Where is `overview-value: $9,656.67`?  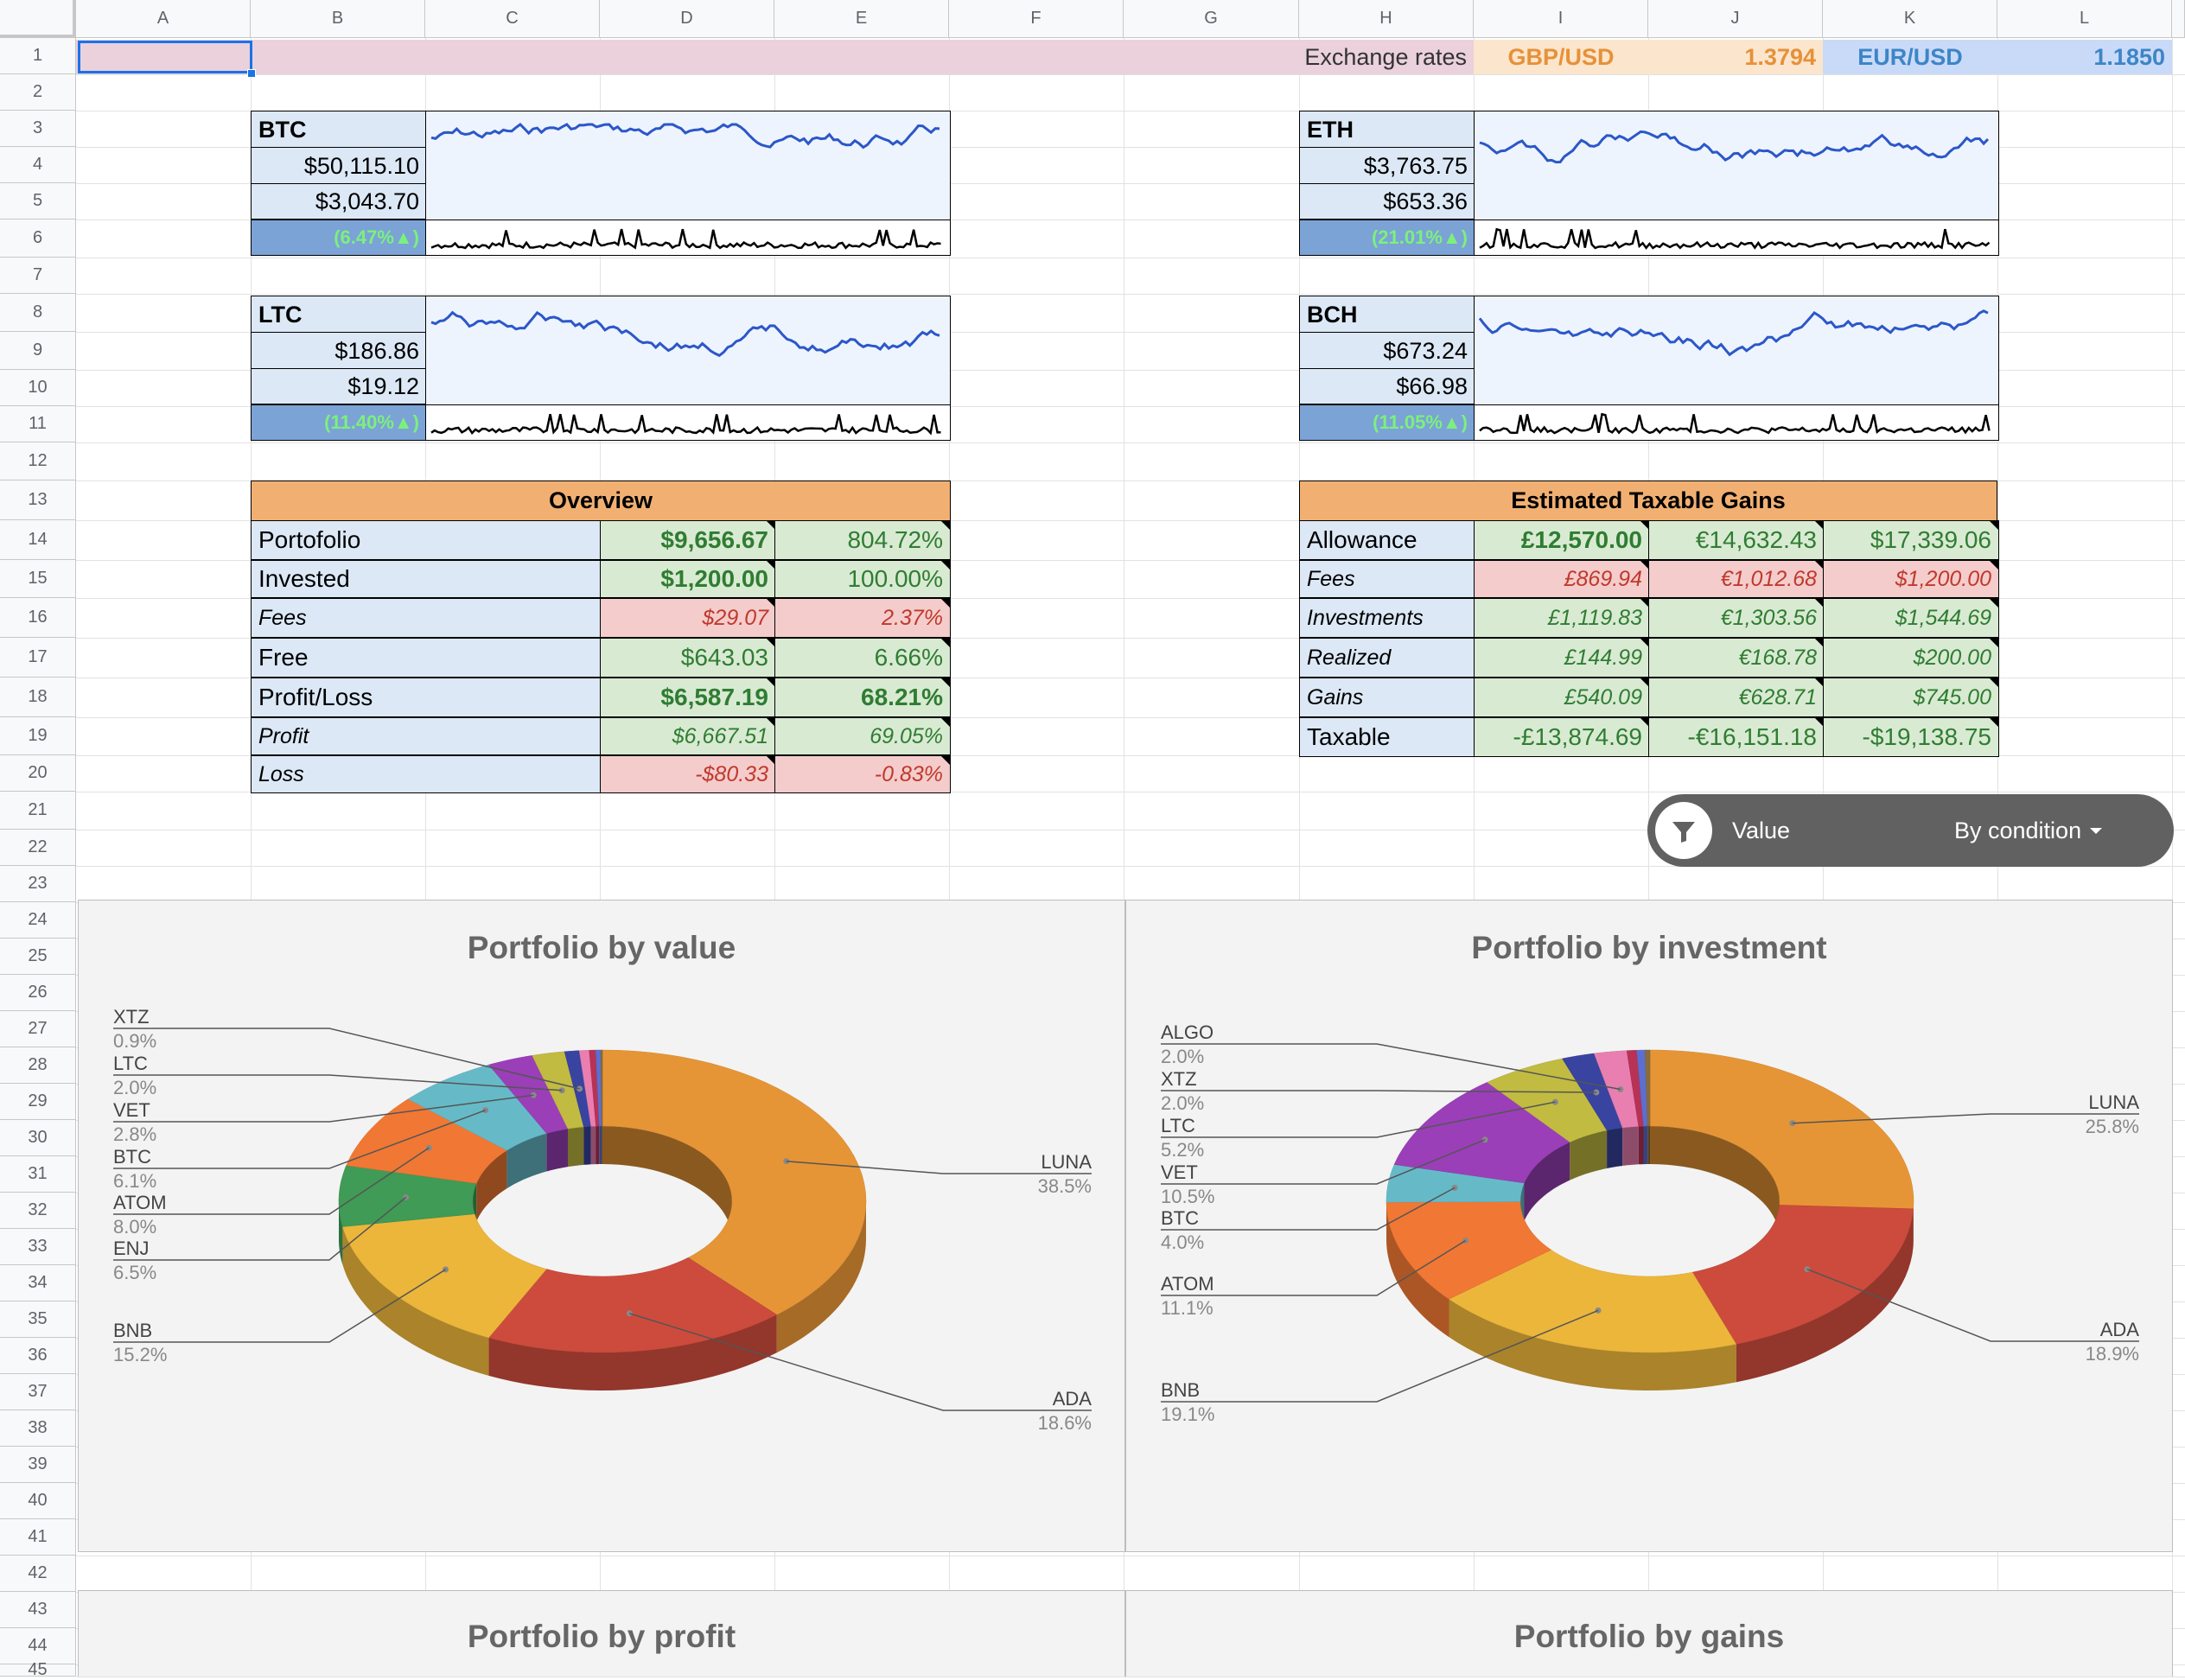
overview-value: $9,656.67 is located at coordinates (688, 540).